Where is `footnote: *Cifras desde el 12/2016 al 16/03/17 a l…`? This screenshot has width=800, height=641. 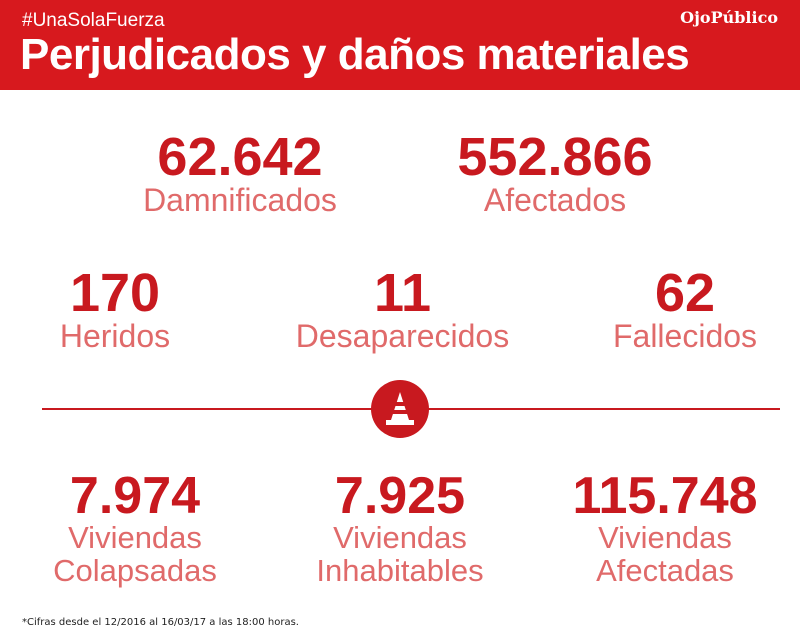
footnote: *Cifras desde el 12/2016 al 16/03/17 a l… is located at coordinates (160, 622).